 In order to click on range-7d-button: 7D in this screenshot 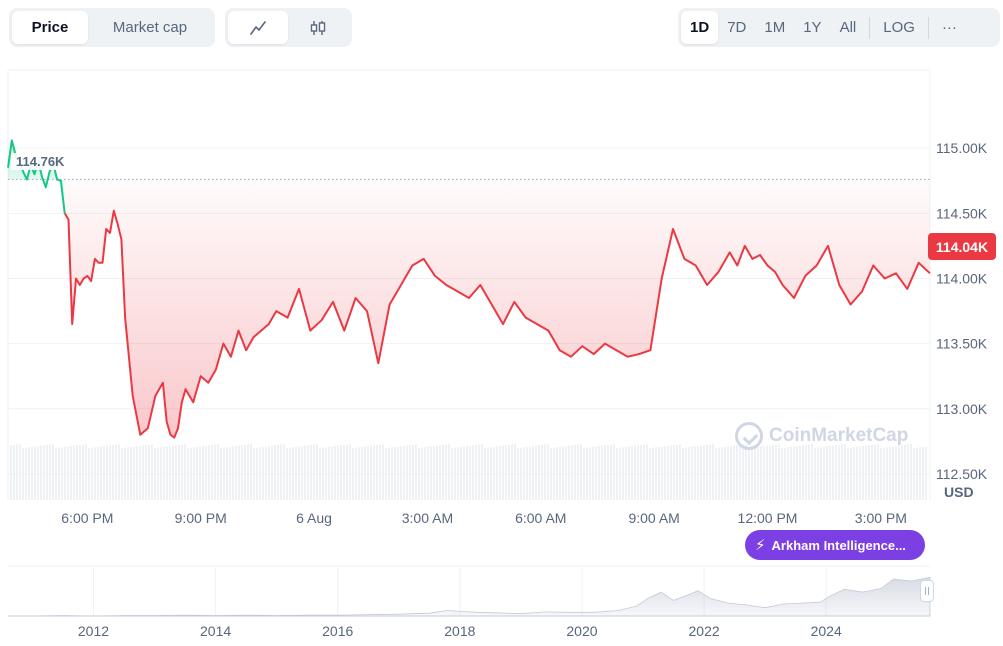, I will do `click(737, 27)`.